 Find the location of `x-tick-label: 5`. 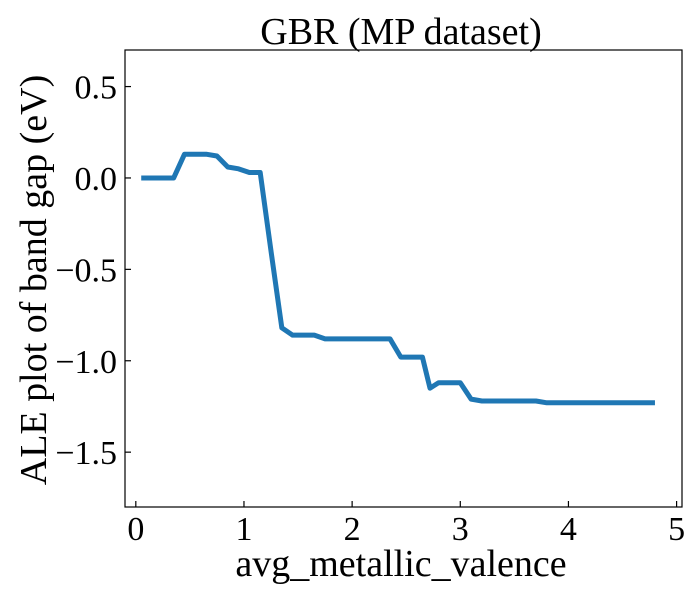

x-tick-label: 5 is located at coordinates (676, 529).